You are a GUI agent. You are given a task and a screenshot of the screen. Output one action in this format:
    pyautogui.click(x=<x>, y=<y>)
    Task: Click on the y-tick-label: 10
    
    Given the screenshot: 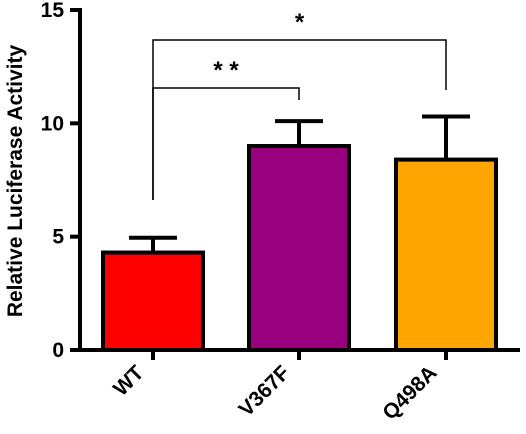 What is the action you would take?
    pyautogui.click(x=52, y=123)
    